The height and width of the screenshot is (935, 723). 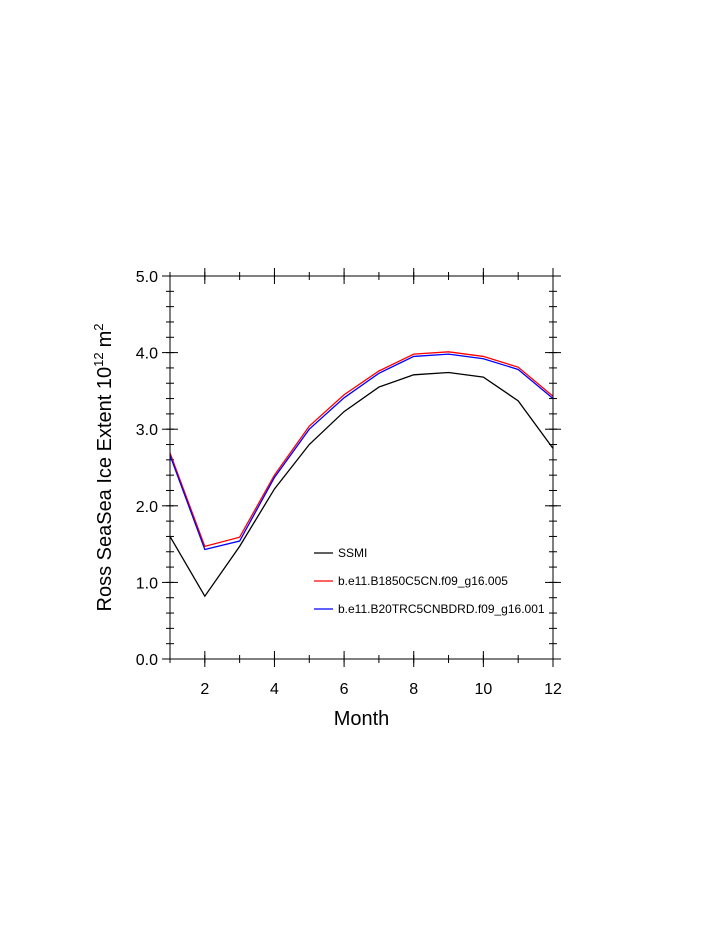 What do you see at coordinates (344, 689) in the screenshot?
I see `x-tick-label: 6` at bounding box center [344, 689].